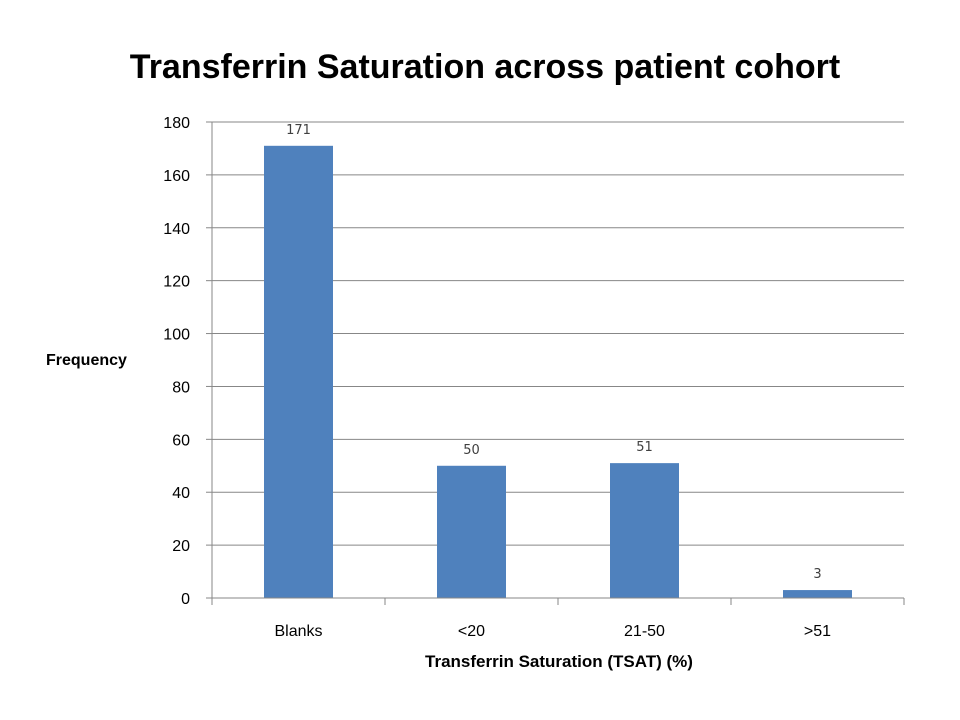 The width and height of the screenshot is (960, 720). Describe the element at coordinates (176, 123) in the screenshot. I see `y-tick-label: 180` at that location.